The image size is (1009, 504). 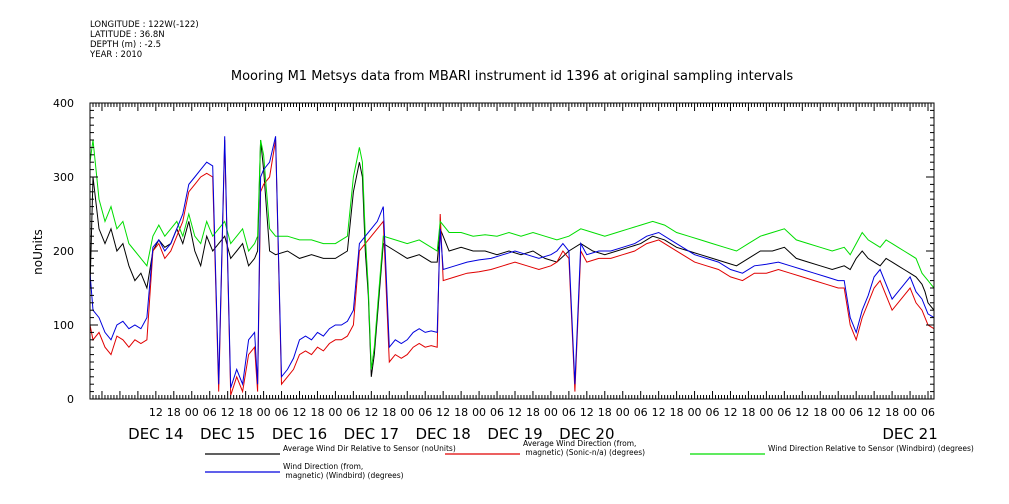 What do you see at coordinates (116, 55) in the screenshot?
I see `year-text: YEAR : 2010` at bounding box center [116, 55].